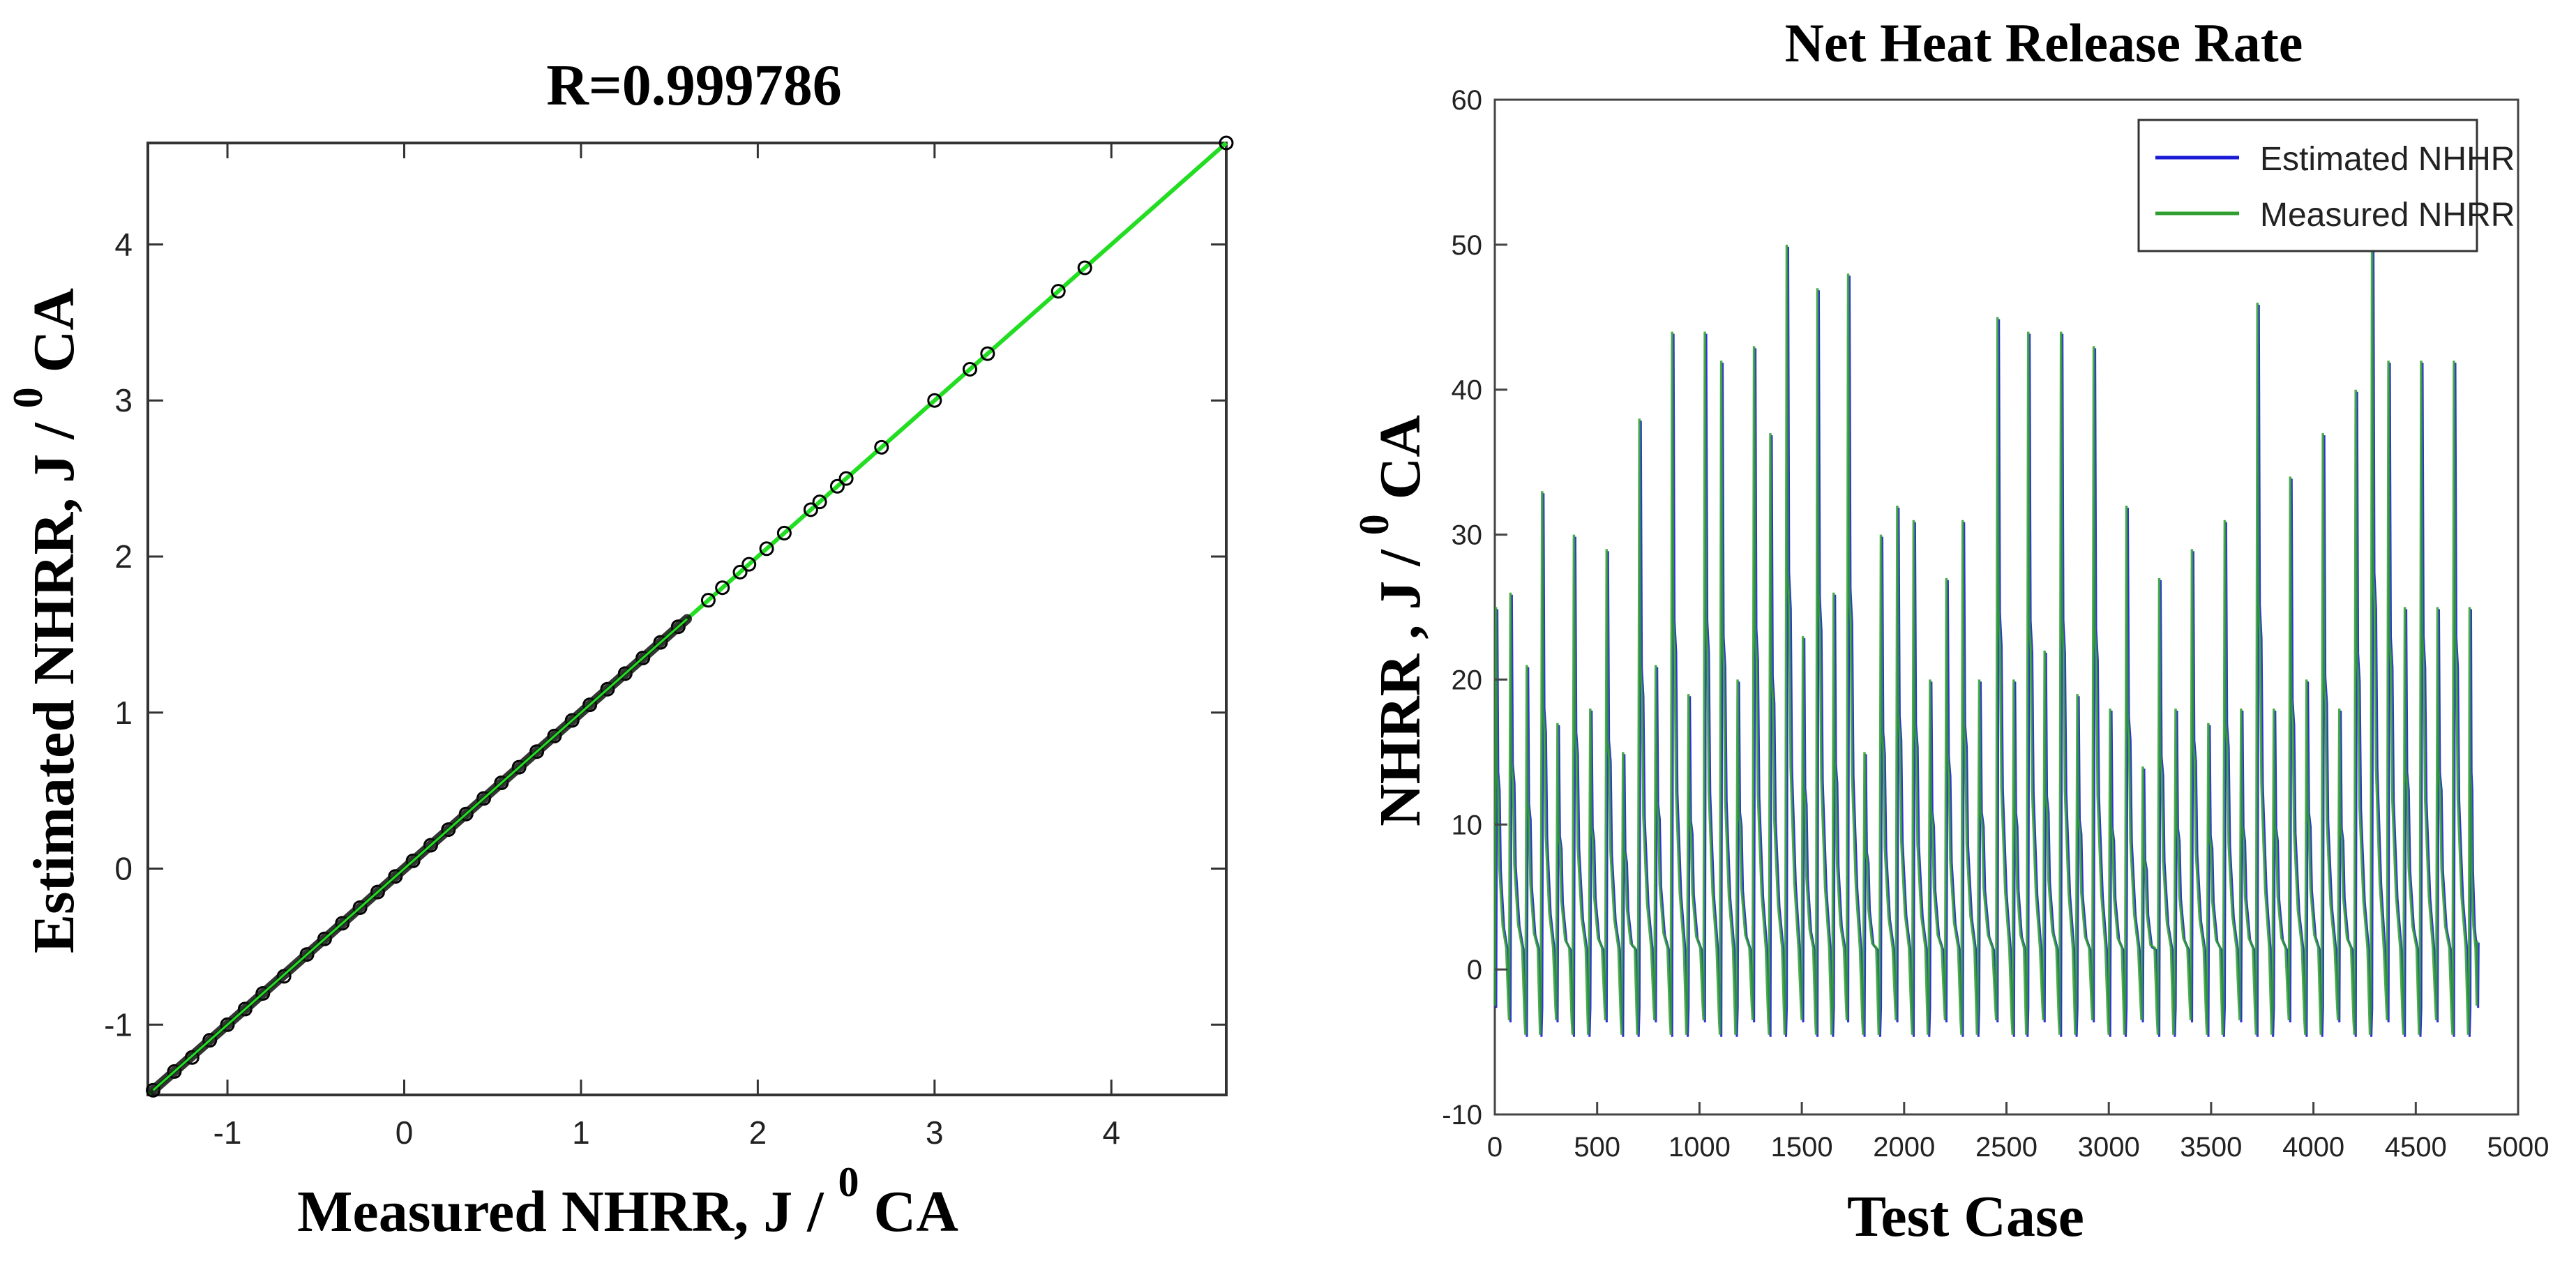 This screenshot has width=2576, height=1263. I want to click on scatter-x-tick-label-3: 2, so click(758, 1132).